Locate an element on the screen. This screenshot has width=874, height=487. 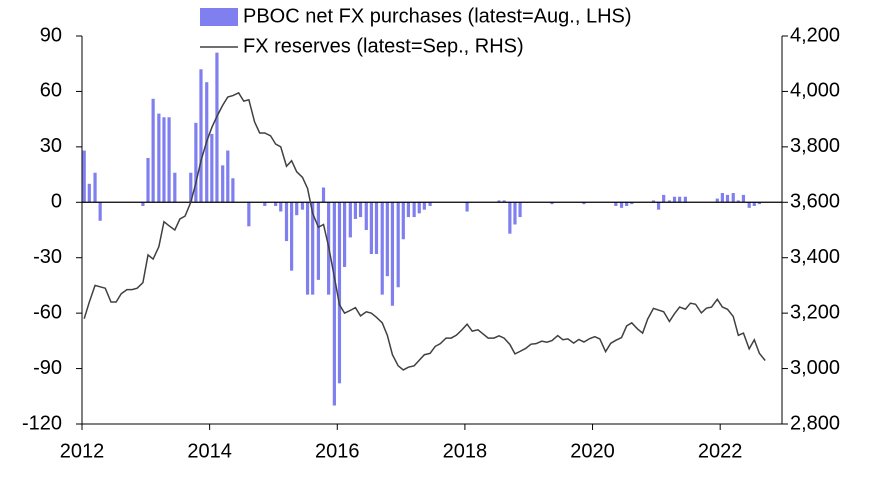
y-tick-label: -120 is located at coordinates (42, 423).